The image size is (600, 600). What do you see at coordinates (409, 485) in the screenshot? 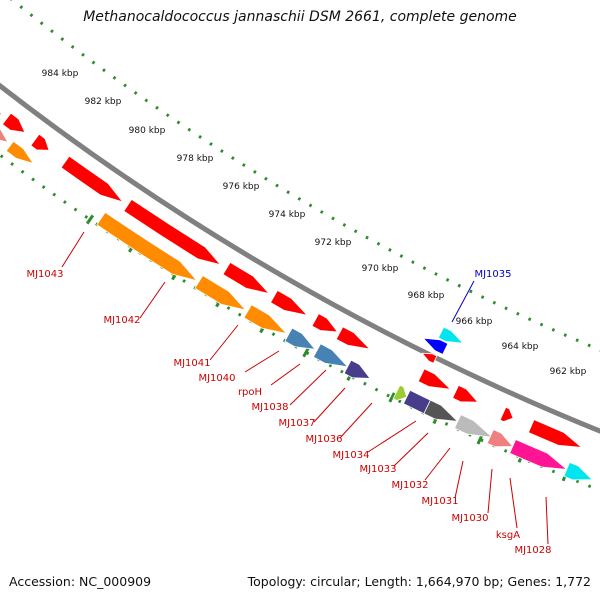
I see `gene-label-mj1032: MJ1032` at bounding box center [409, 485].